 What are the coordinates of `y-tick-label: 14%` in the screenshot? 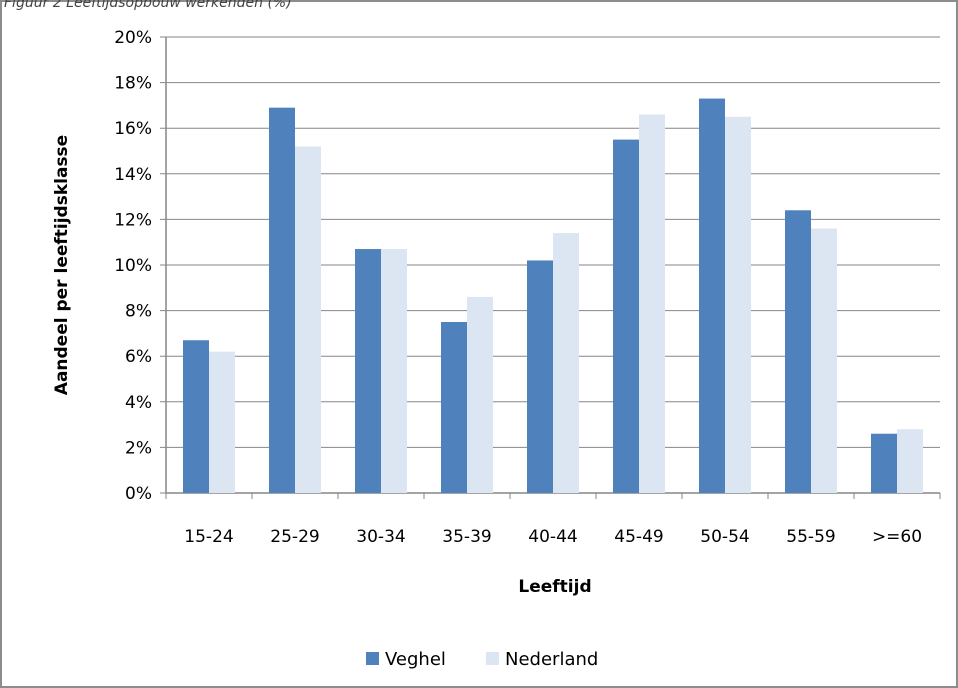 It's located at (133, 175).